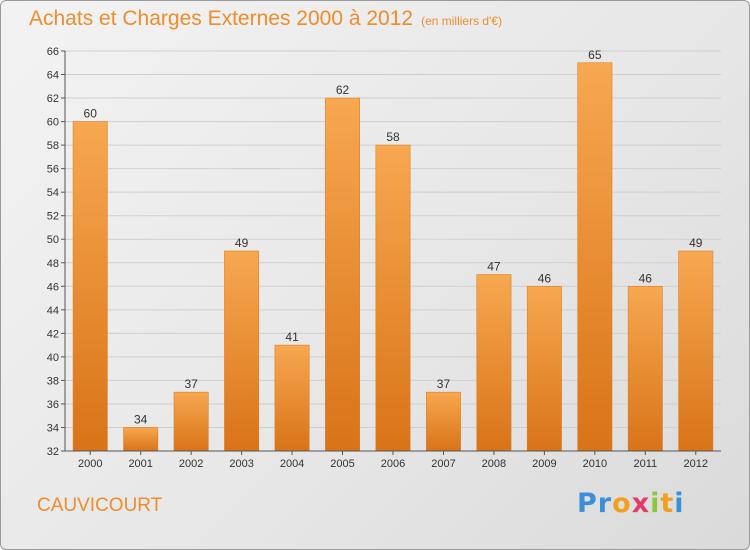  I want to click on x-tick-label-2005: 2005, so click(342, 464).